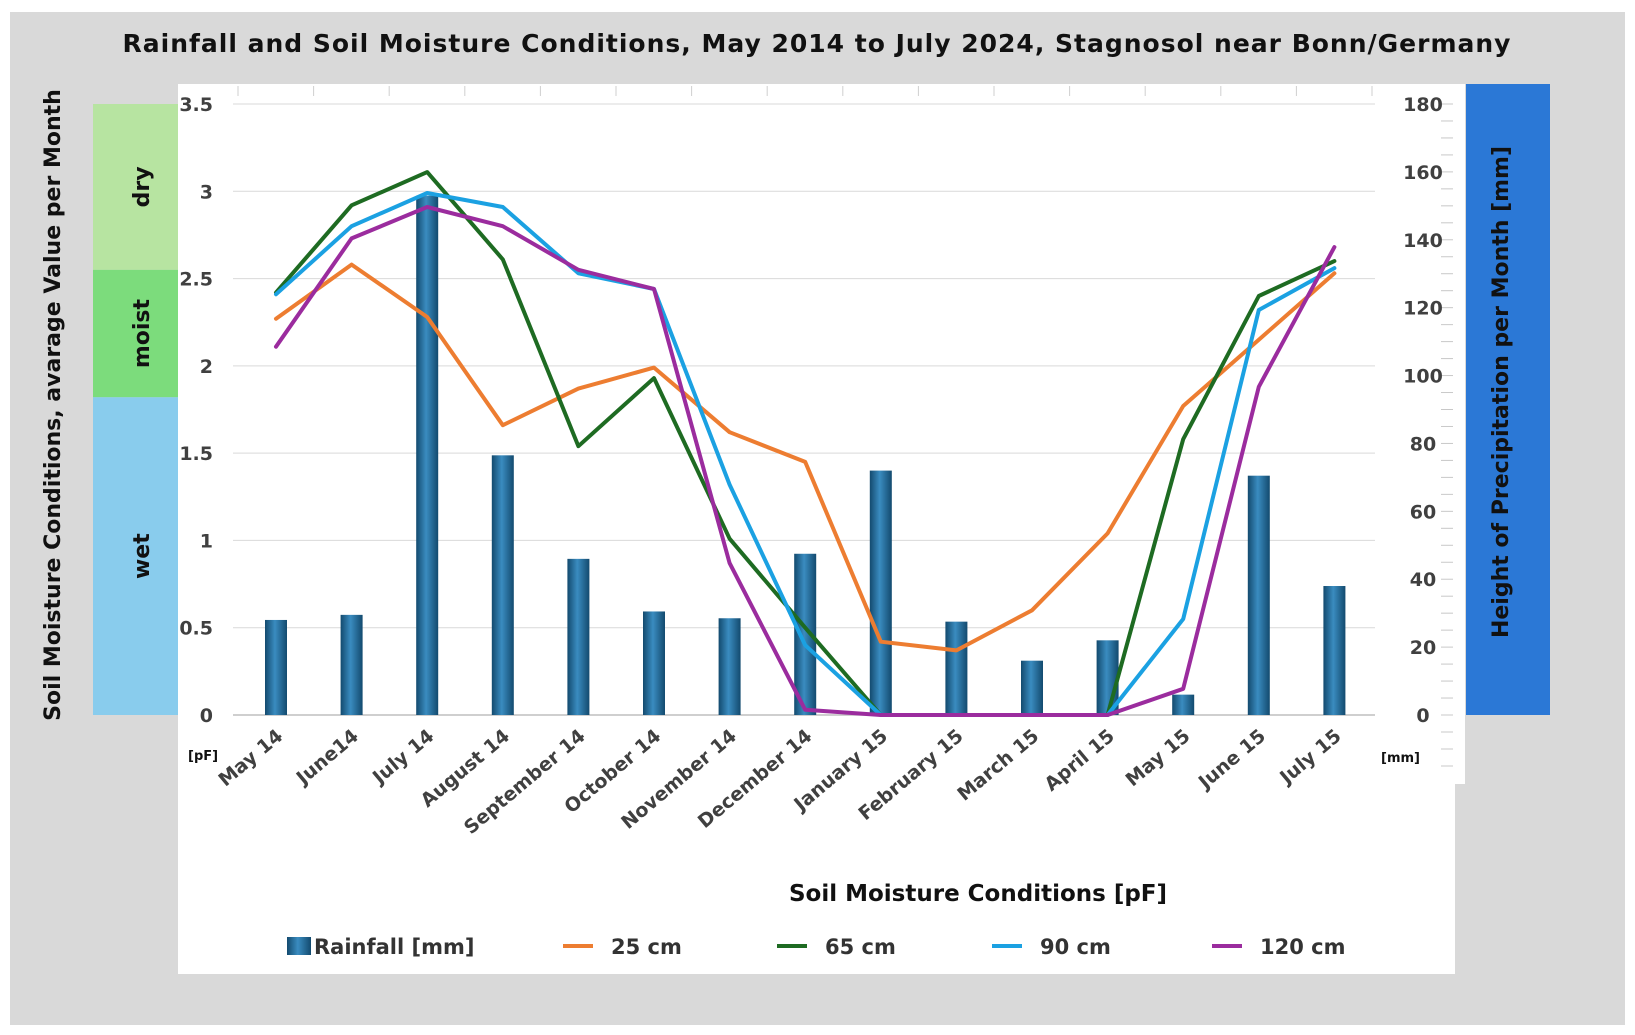 The width and height of the screenshot is (1635, 1035). I want to click on legend: Rainfall [mm] 25 cm 65 cm 90 cm 120 cm, so click(816, 947).